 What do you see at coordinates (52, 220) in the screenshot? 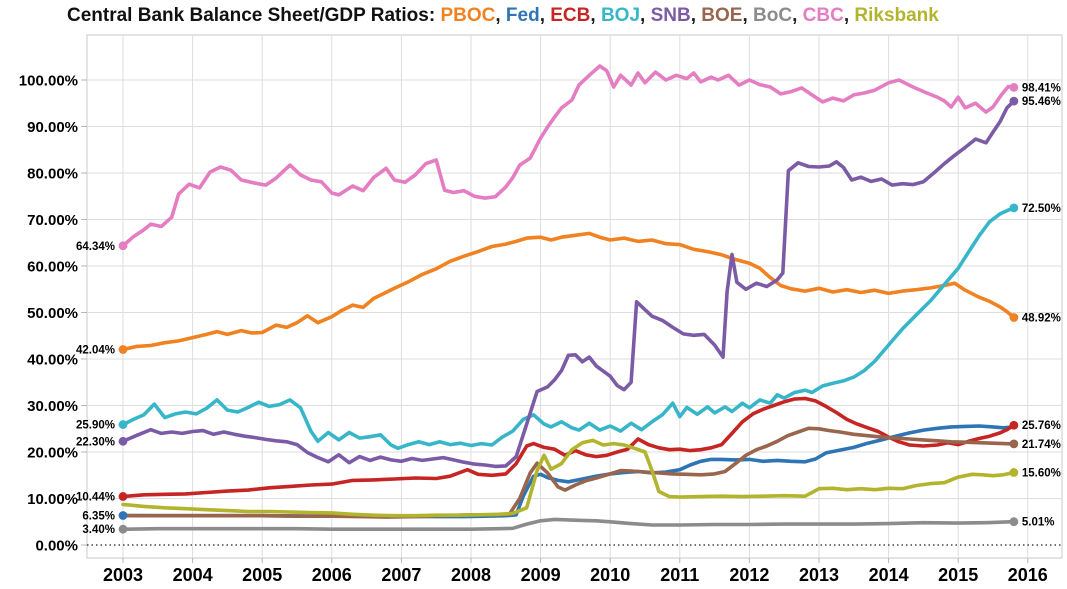
I see `y-axis-label: 70.00%` at bounding box center [52, 220].